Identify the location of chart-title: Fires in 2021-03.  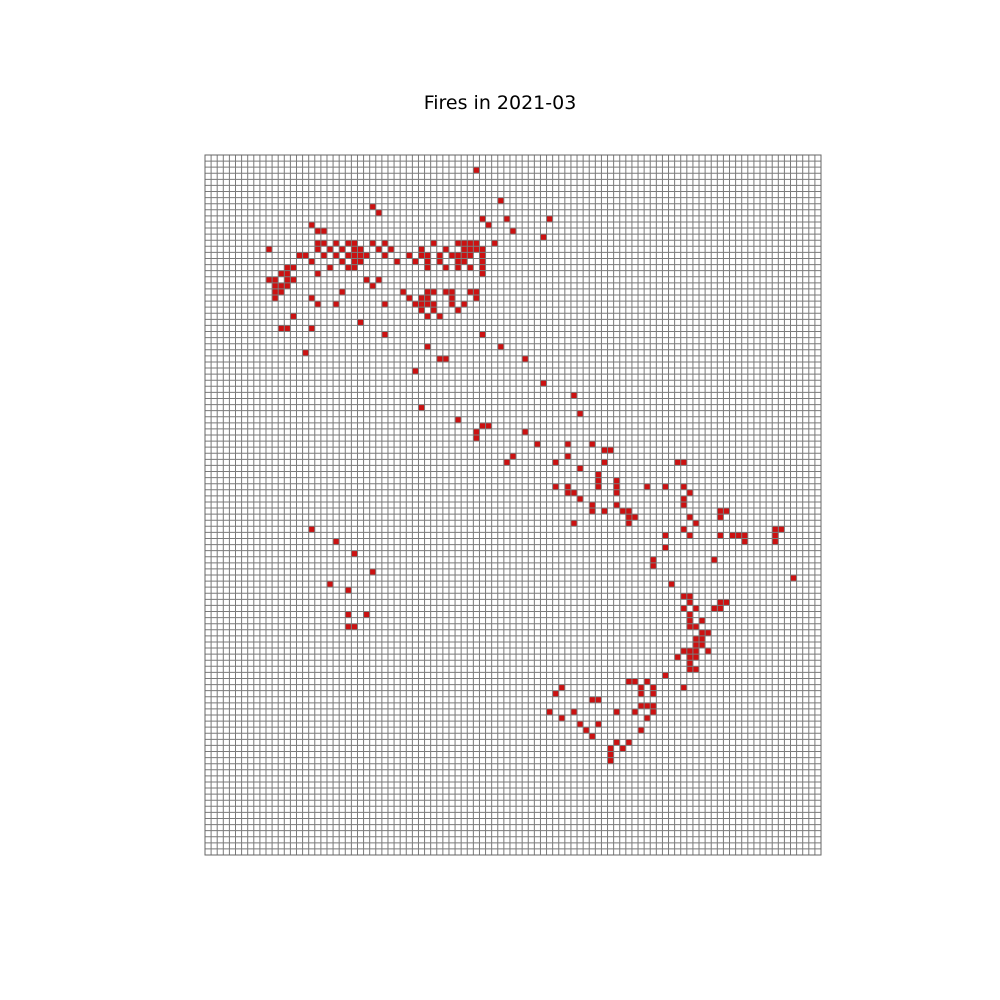
(500, 103).